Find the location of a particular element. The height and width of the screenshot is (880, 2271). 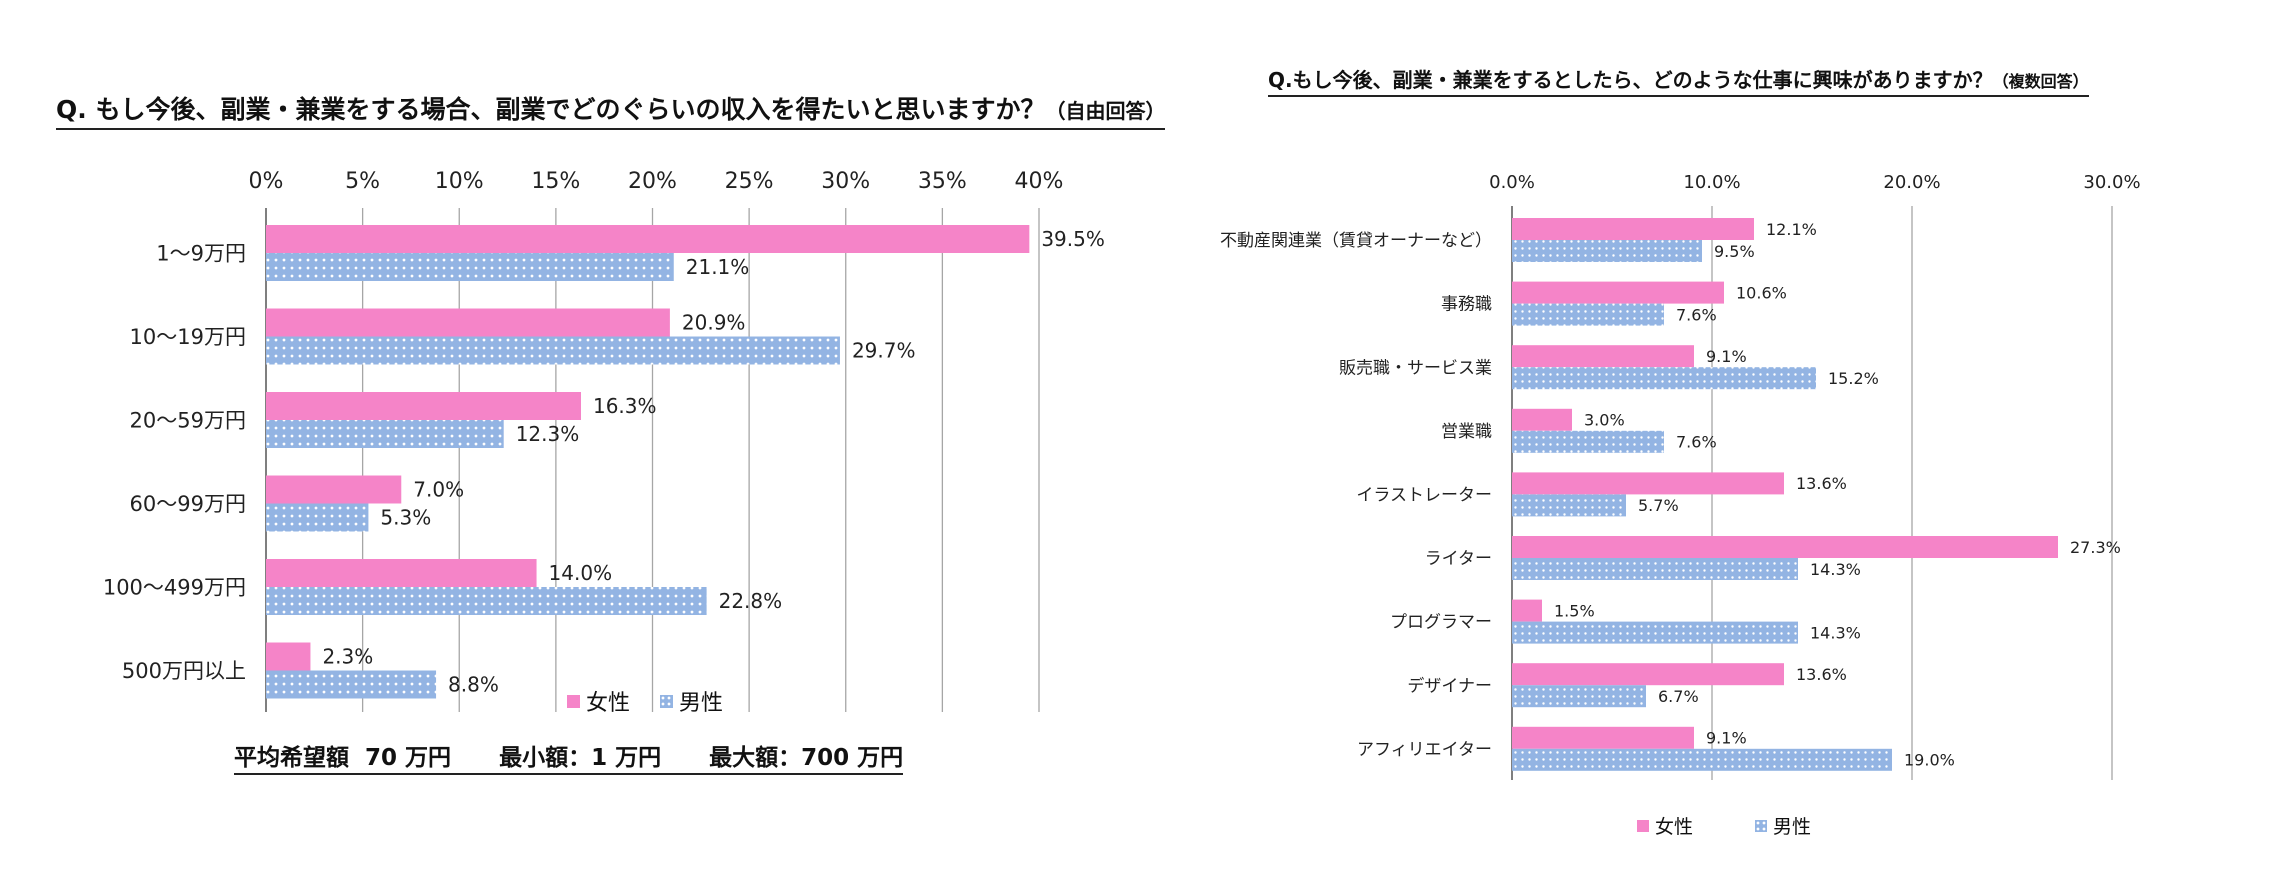

legend2-swatch-female is located at coordinates (1643, 825).